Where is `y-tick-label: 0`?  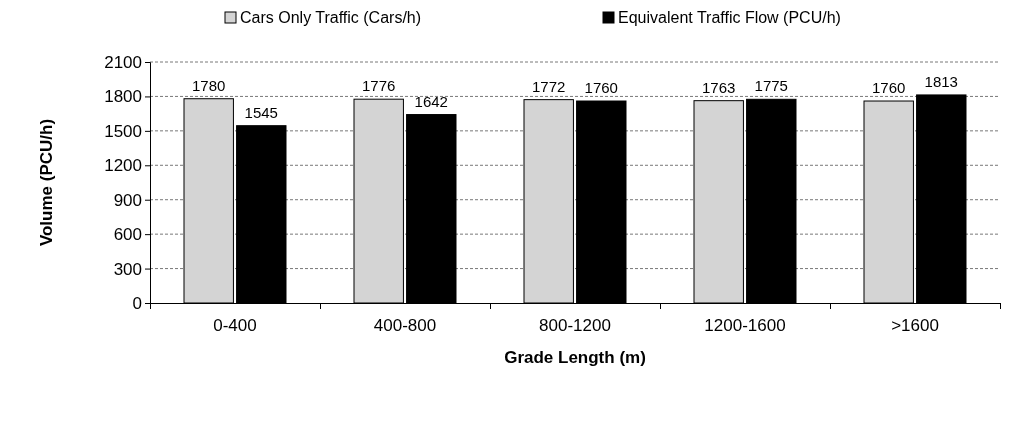
y-tick-label: 0 is located at coordinates (137, 303).